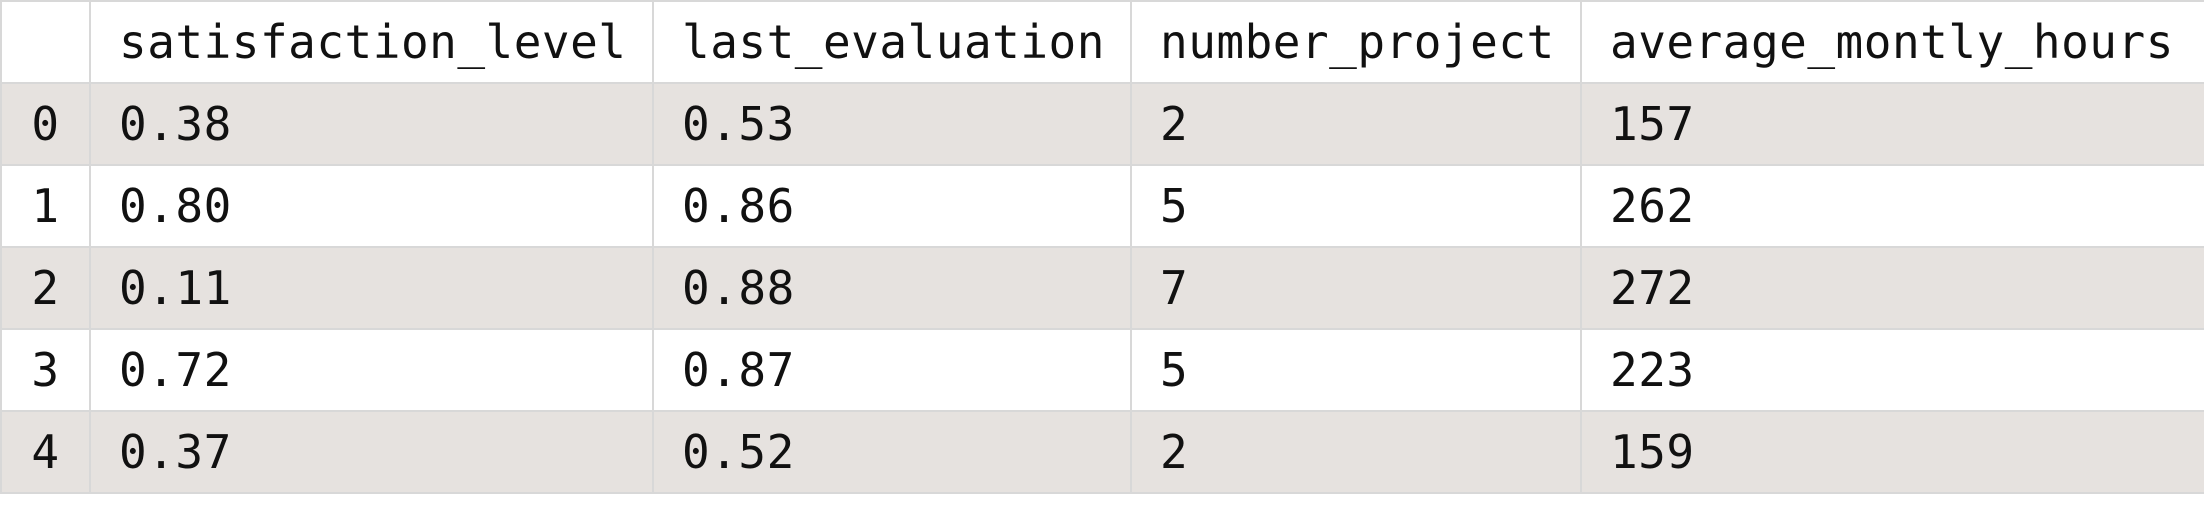 Image resolution: width=2204 pixels, height=524 pixels. What do you see at coordinates (371, 206) in the screenshot?
I see `table-cell: 0.80` at bounding box center [371, 206].